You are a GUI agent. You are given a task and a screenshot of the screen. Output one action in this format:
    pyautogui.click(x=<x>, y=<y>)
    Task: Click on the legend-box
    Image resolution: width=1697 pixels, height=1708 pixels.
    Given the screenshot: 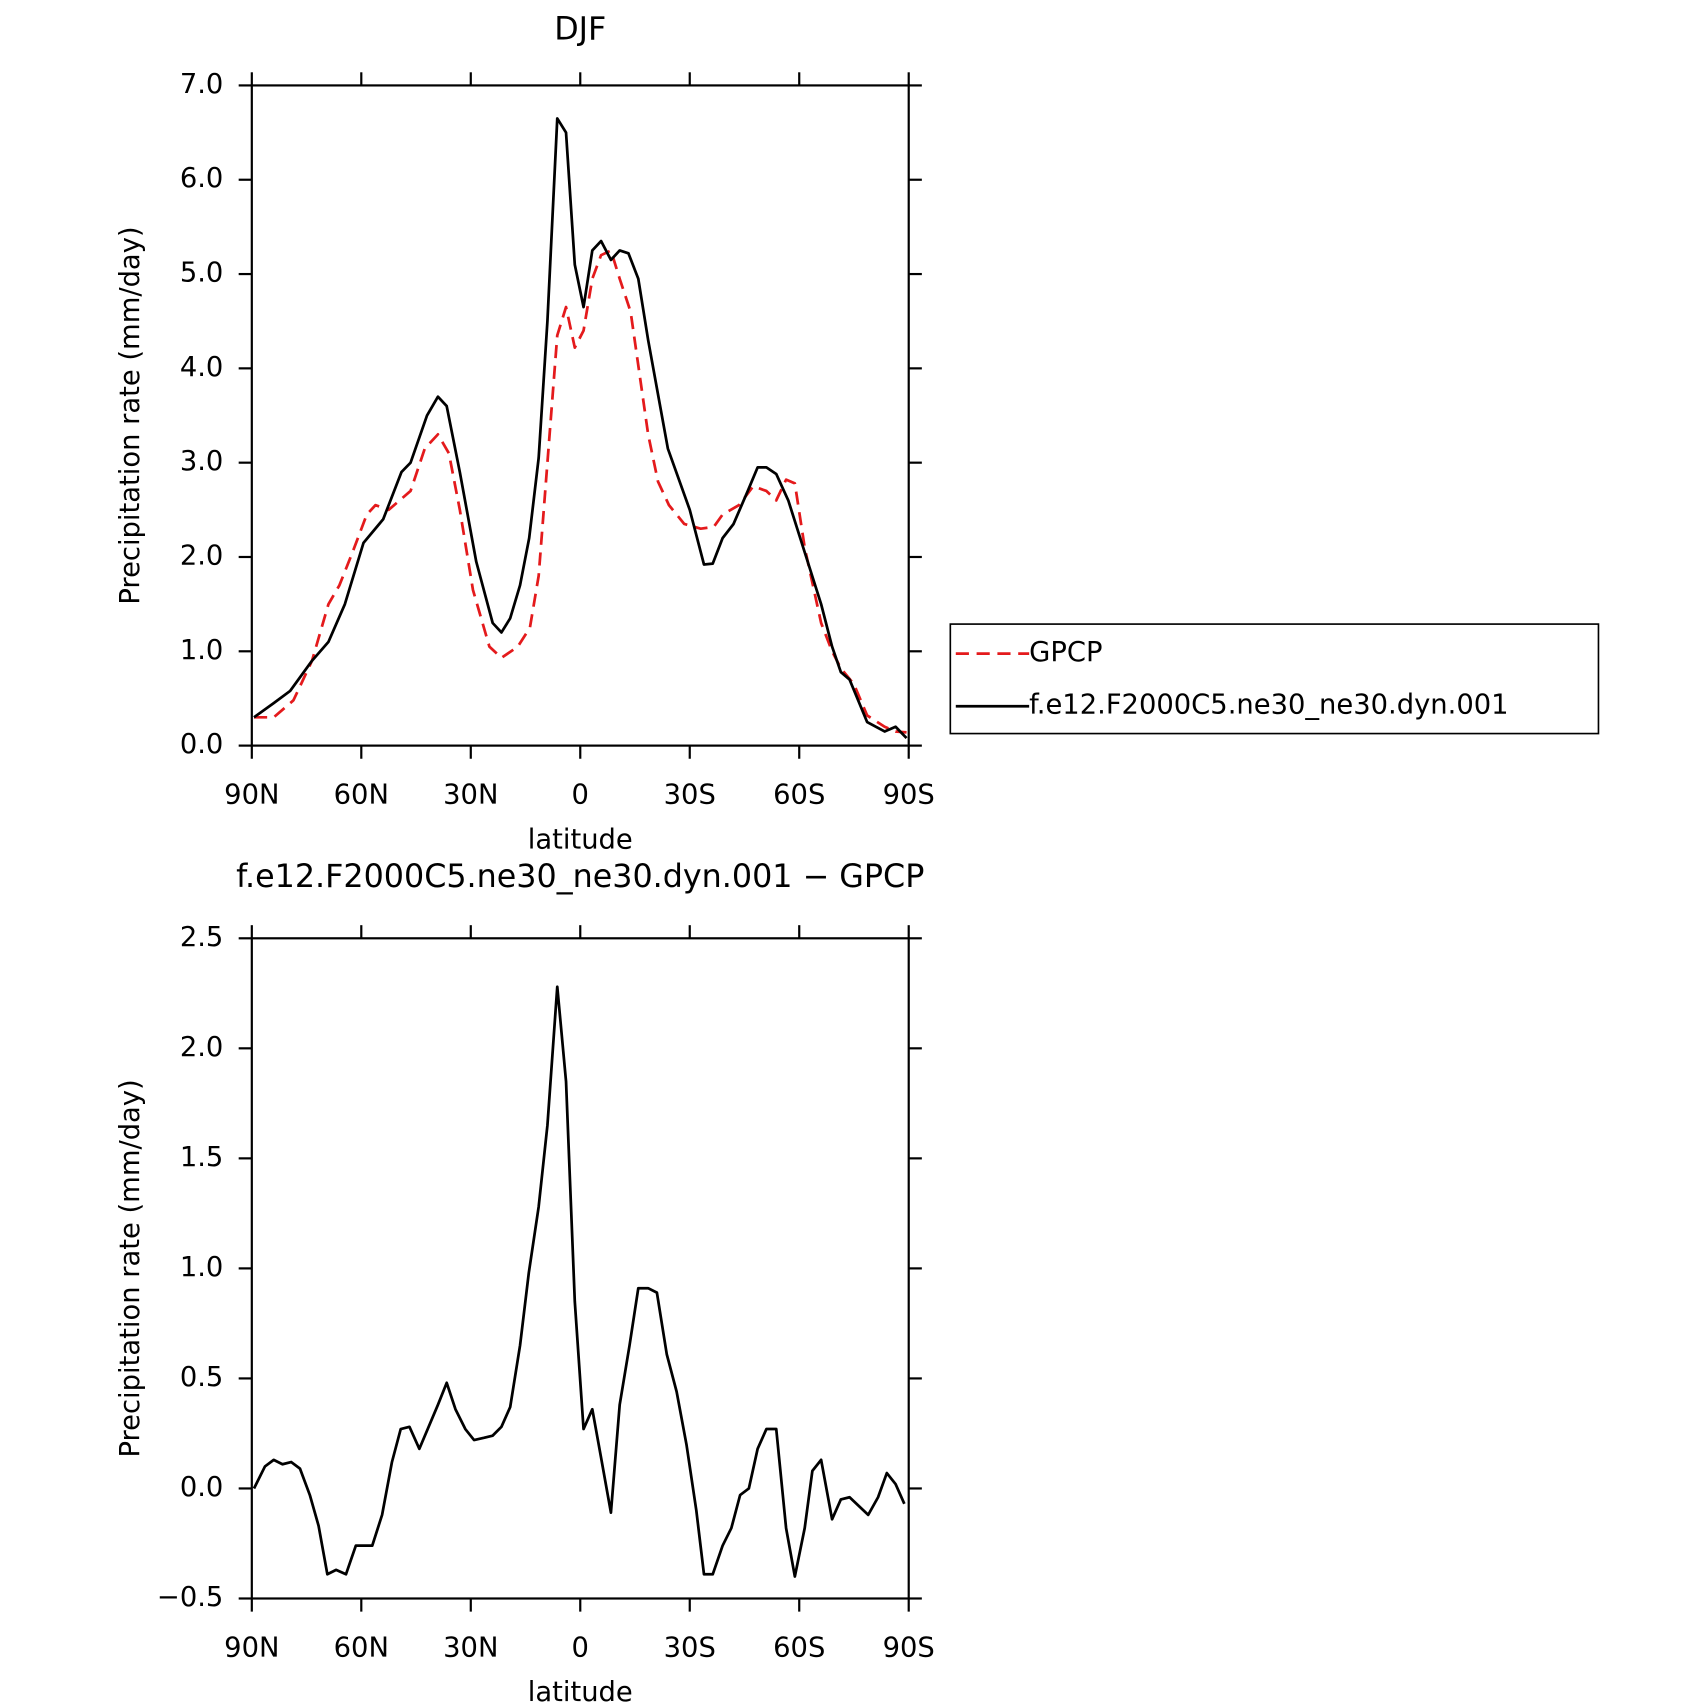 What is the action you would take?
    pyautogui.click(x=1274, y=679)
    